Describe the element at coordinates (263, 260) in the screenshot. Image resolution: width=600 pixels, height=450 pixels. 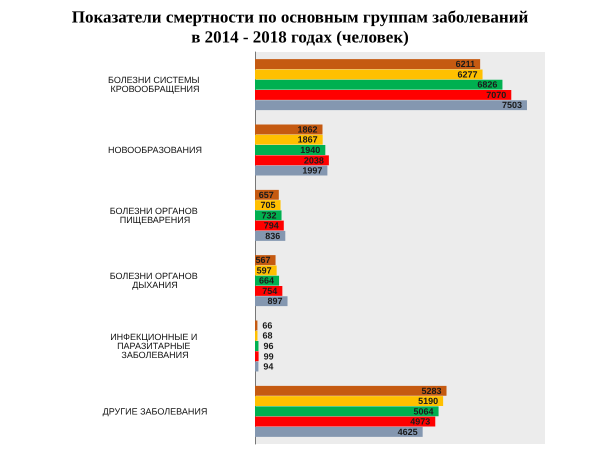
I see `data-label: 567` at that location.